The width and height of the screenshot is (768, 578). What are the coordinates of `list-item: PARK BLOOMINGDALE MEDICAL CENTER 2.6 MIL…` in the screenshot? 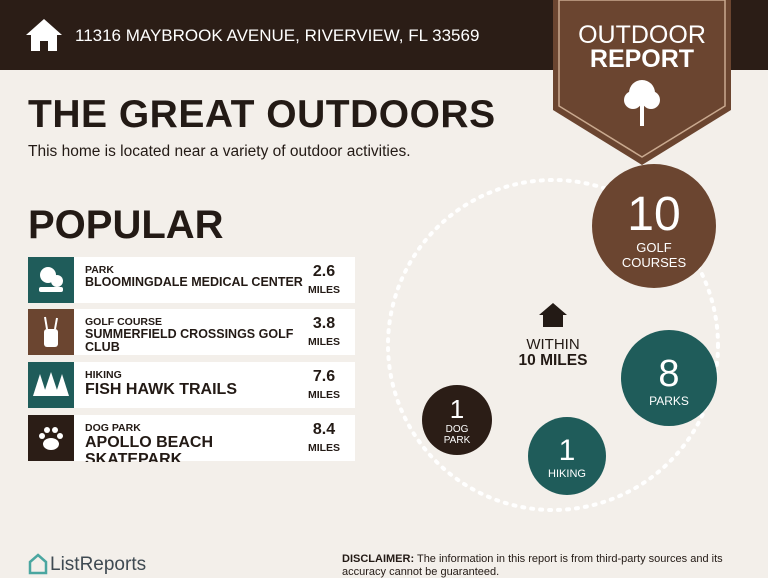 It's located at (191, 280).